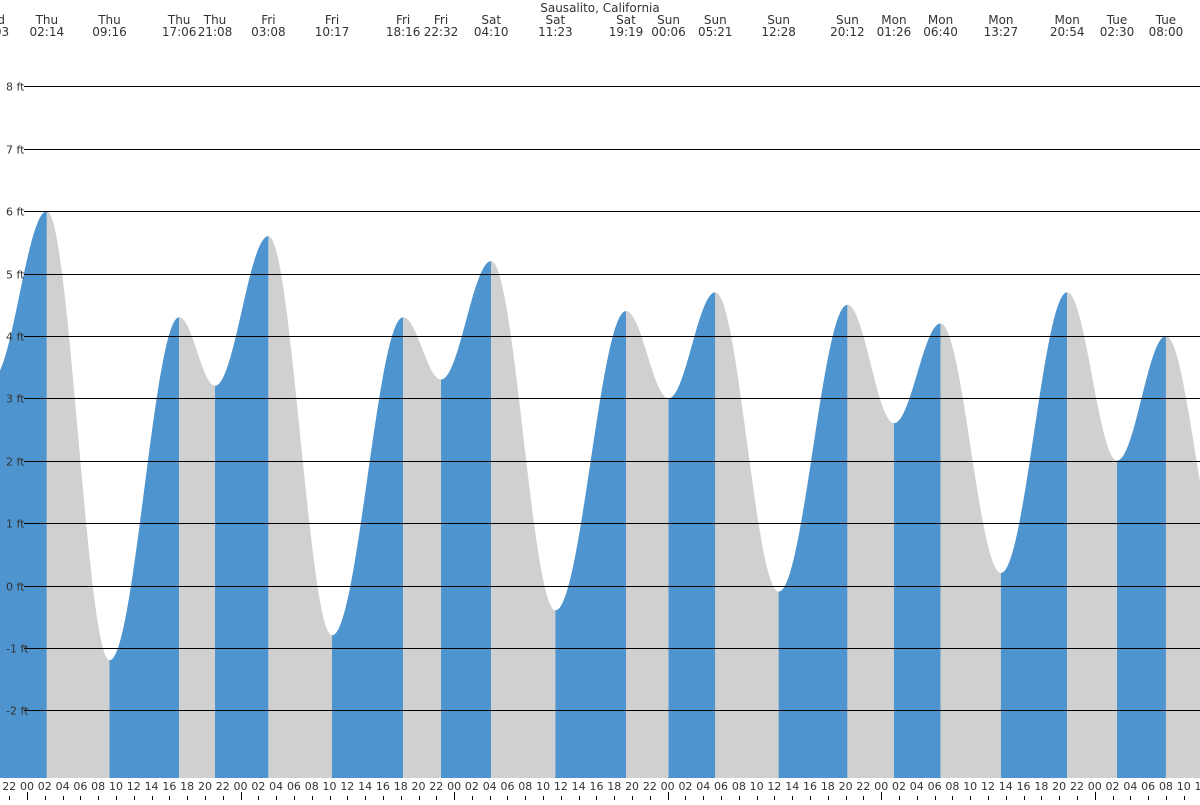  I want to click on tide-event-time: 10:17, so click(332, 32).